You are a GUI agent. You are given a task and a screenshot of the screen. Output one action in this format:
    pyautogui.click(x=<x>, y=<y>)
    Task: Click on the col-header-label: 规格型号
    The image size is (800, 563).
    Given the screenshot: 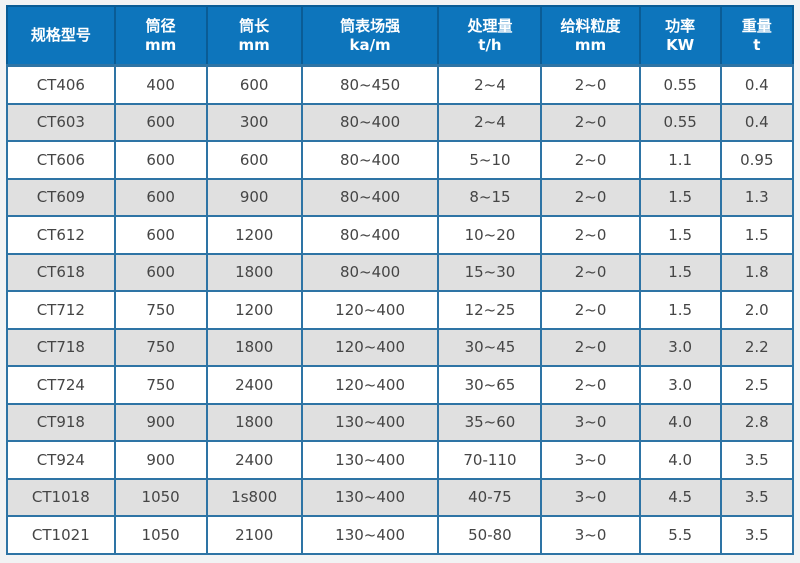 What is the action you would take?
    pyautogui.click(x=60, y=35)
    